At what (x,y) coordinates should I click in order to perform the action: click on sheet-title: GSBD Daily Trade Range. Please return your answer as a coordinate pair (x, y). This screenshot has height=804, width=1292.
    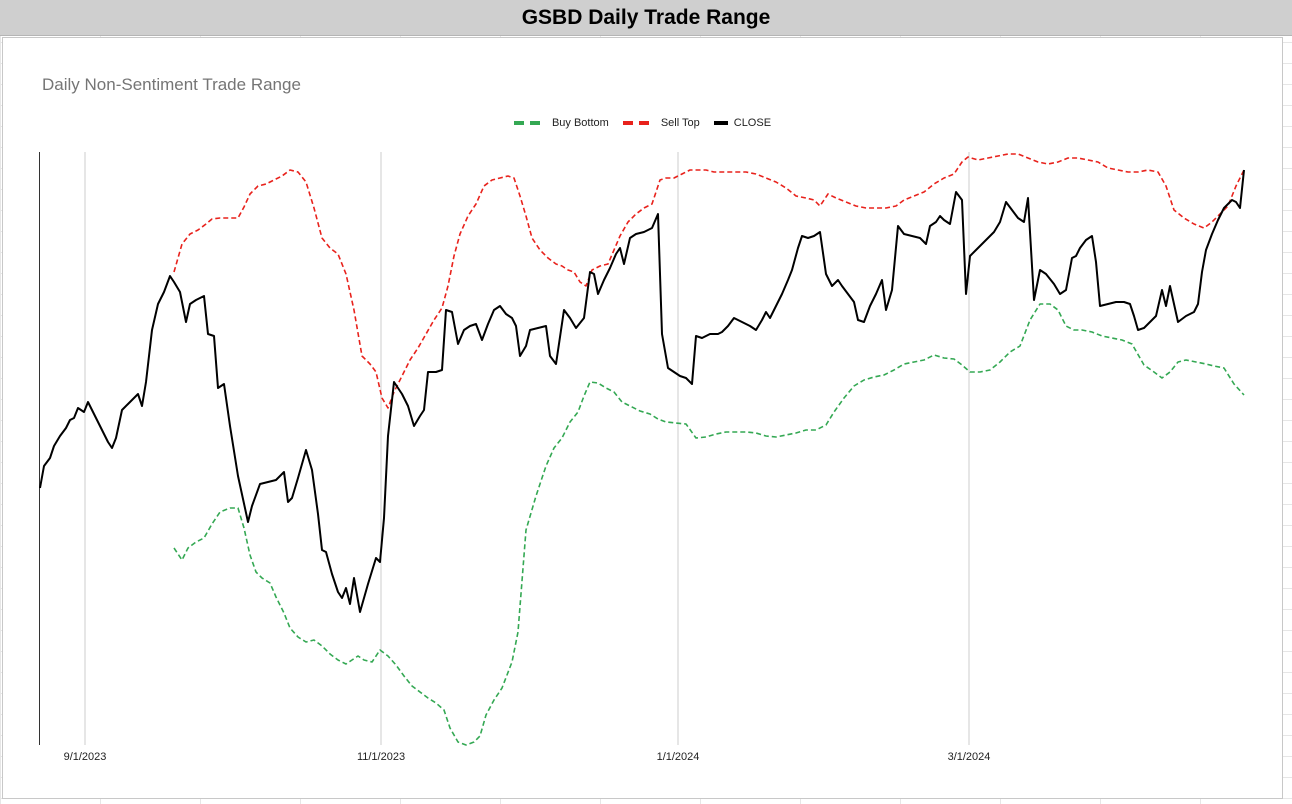
    Looking at the image, I should click on (646, 17).